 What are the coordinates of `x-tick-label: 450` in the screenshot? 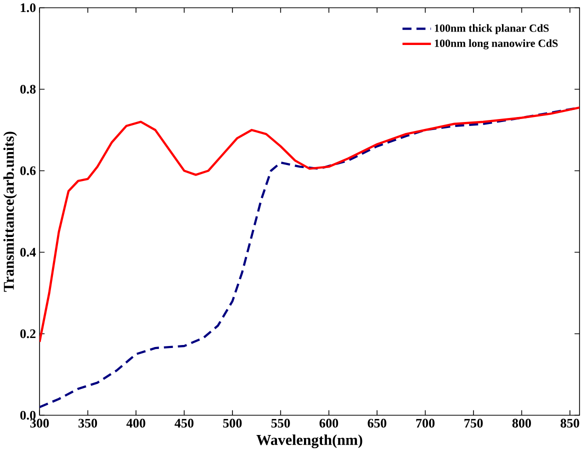 It's located at (184, 423).